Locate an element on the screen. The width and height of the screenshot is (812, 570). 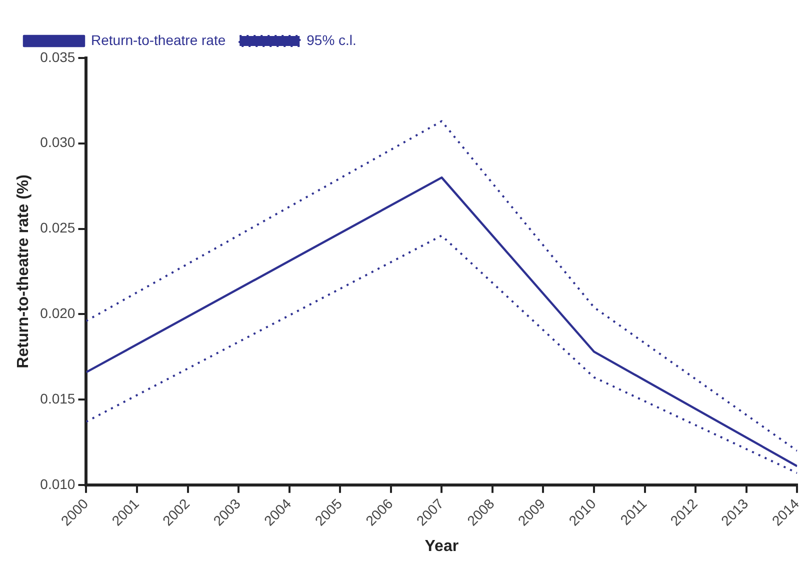
y-tick-label: 0.025 is located at coordinates (58, 228).